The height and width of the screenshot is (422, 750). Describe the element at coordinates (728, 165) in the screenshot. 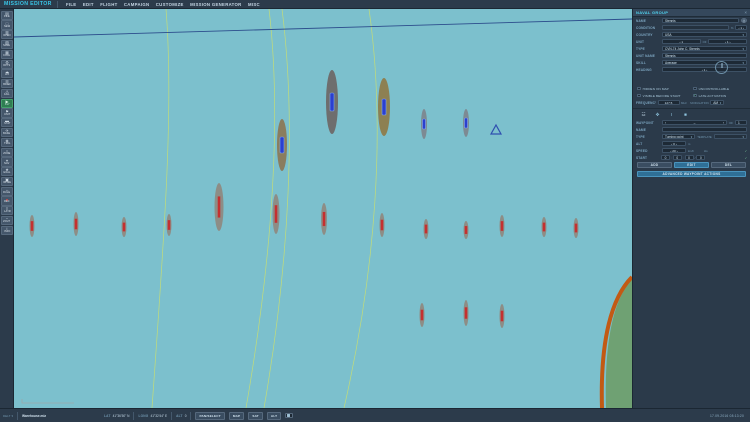

I see `delete-waypoint-button: DEL` at that location.